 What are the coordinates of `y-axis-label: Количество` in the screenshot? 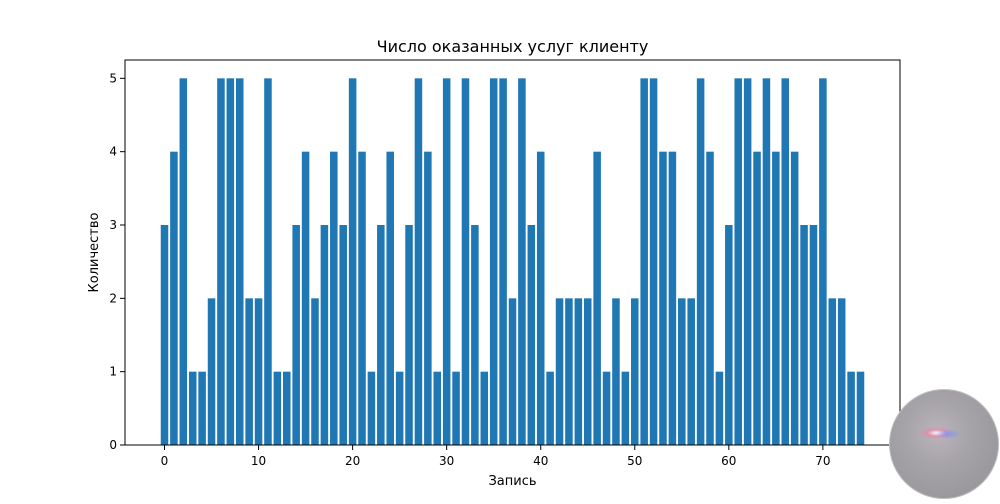 It's located at (94, 252).